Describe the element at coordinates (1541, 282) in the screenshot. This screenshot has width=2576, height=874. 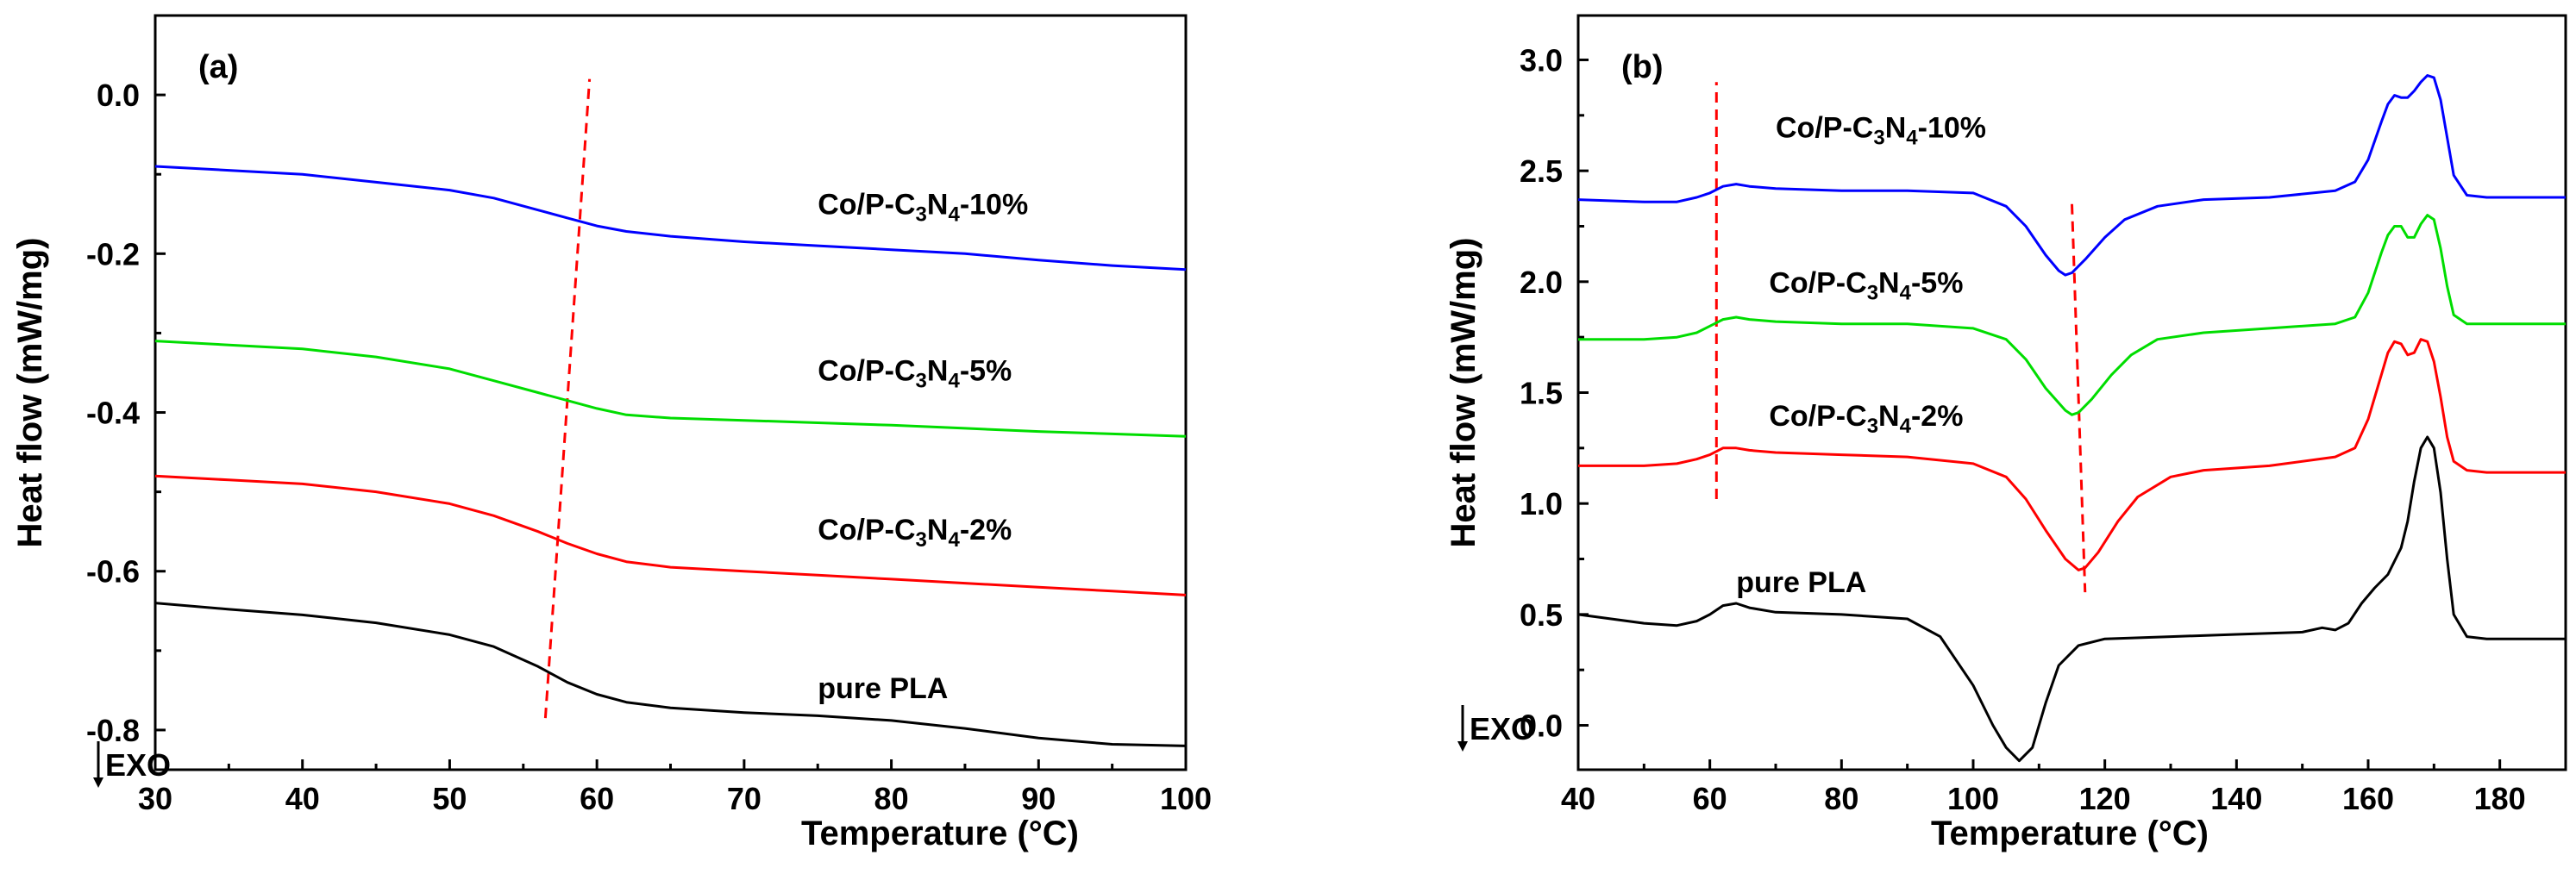
I see `y-tick-label: 2.0` at that location.